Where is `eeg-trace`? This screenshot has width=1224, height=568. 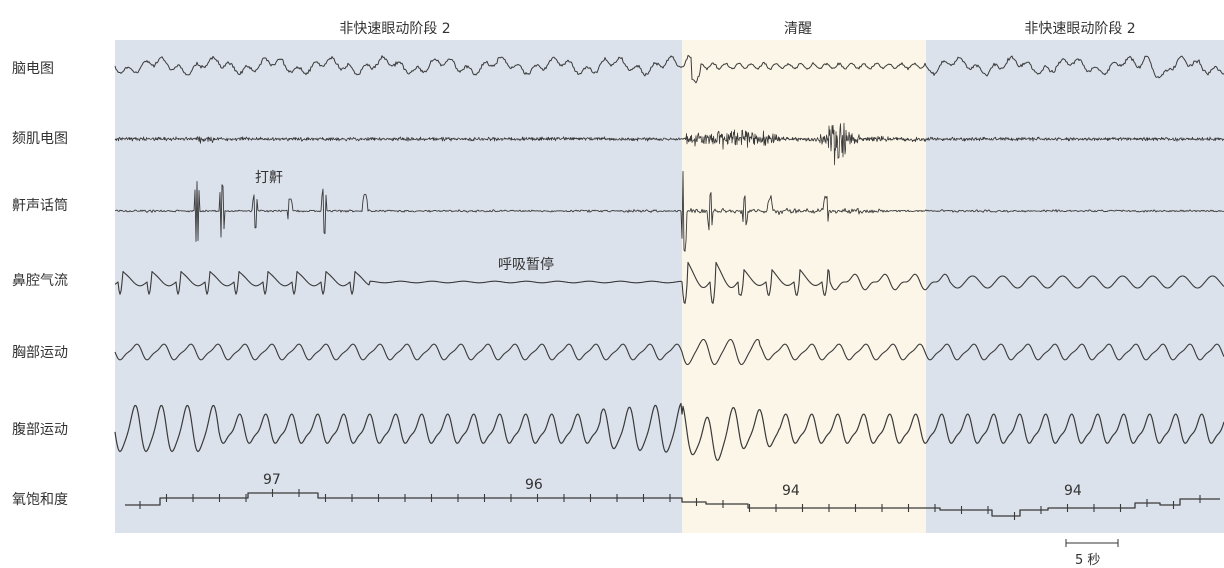 eeg-trace is located at coordinates (669, 69).